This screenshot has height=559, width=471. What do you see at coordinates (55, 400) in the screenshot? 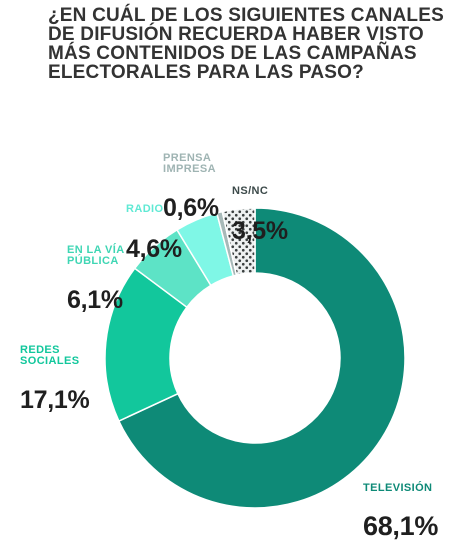
I see `label-redes-sociales-value: 17,1%` at bounding box center [55, 400].